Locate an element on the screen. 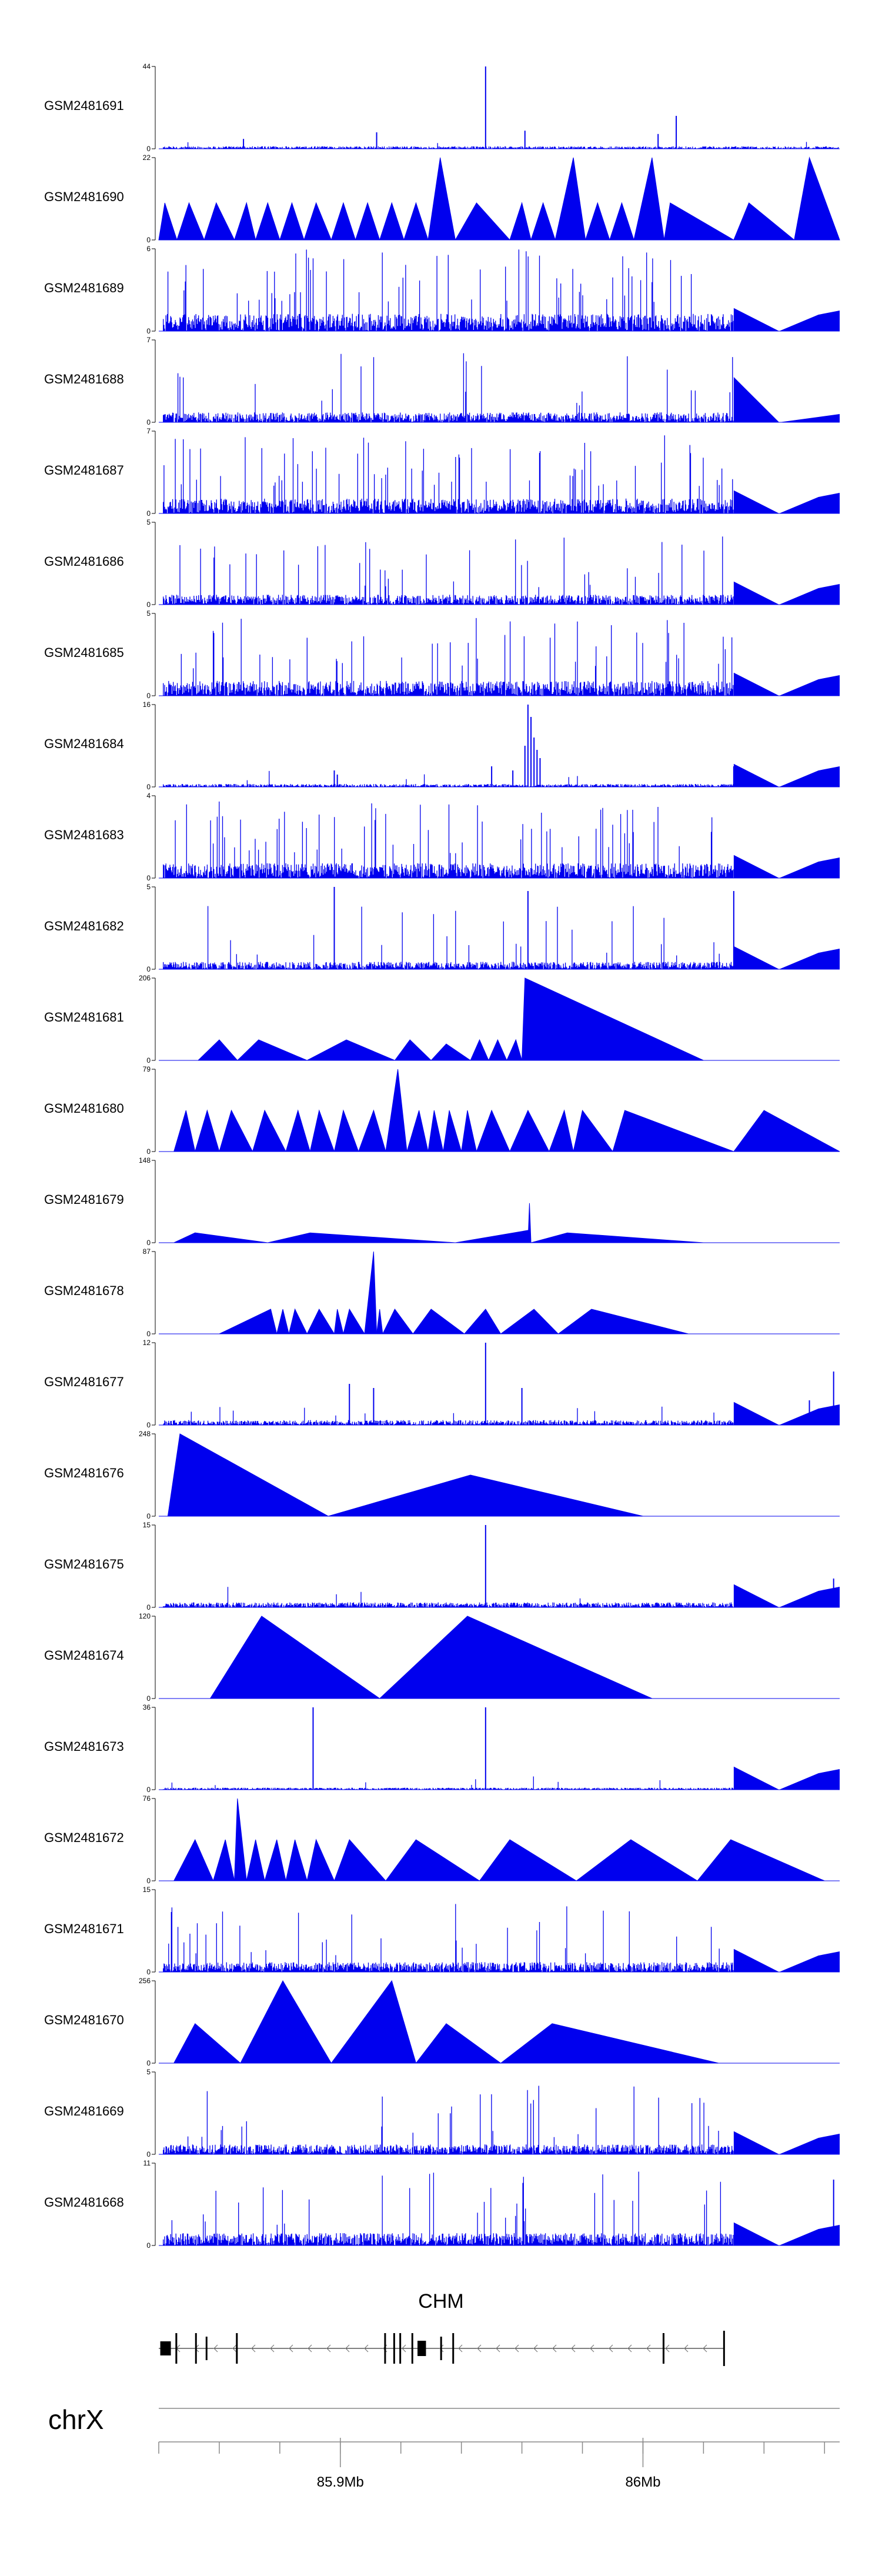 The height and width of the screenshot is (2576, 882). track-GSM2481680: GSM2481680 79 0 is located at coordinates (442, 1110).